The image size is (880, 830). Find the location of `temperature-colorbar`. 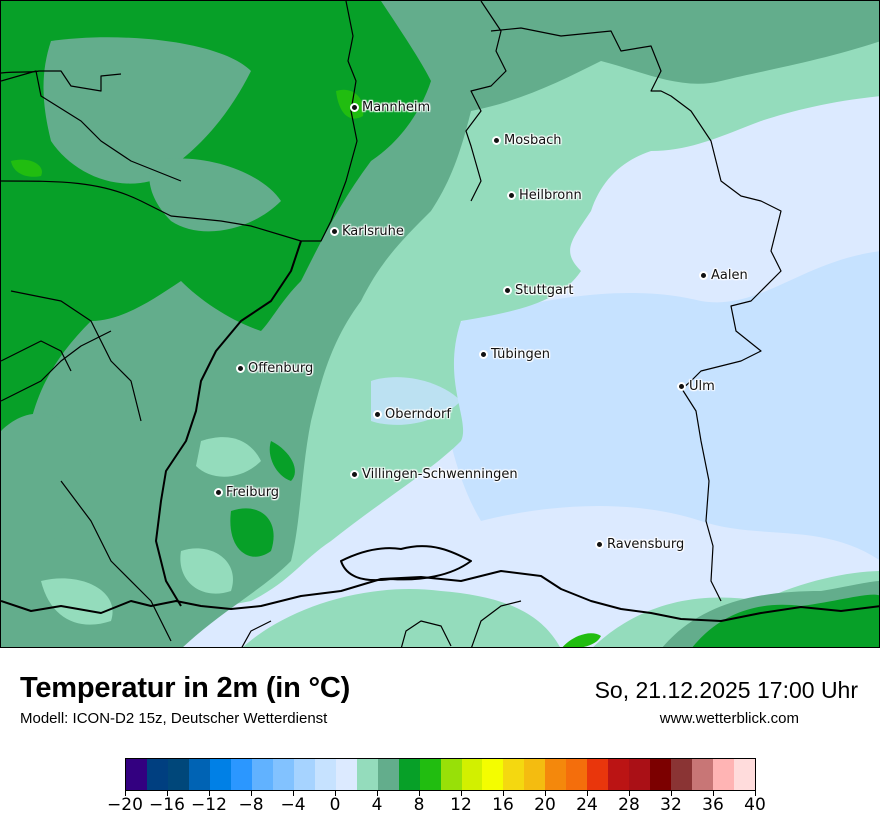

temperature-colorbar is located at coordinates (440, 774).